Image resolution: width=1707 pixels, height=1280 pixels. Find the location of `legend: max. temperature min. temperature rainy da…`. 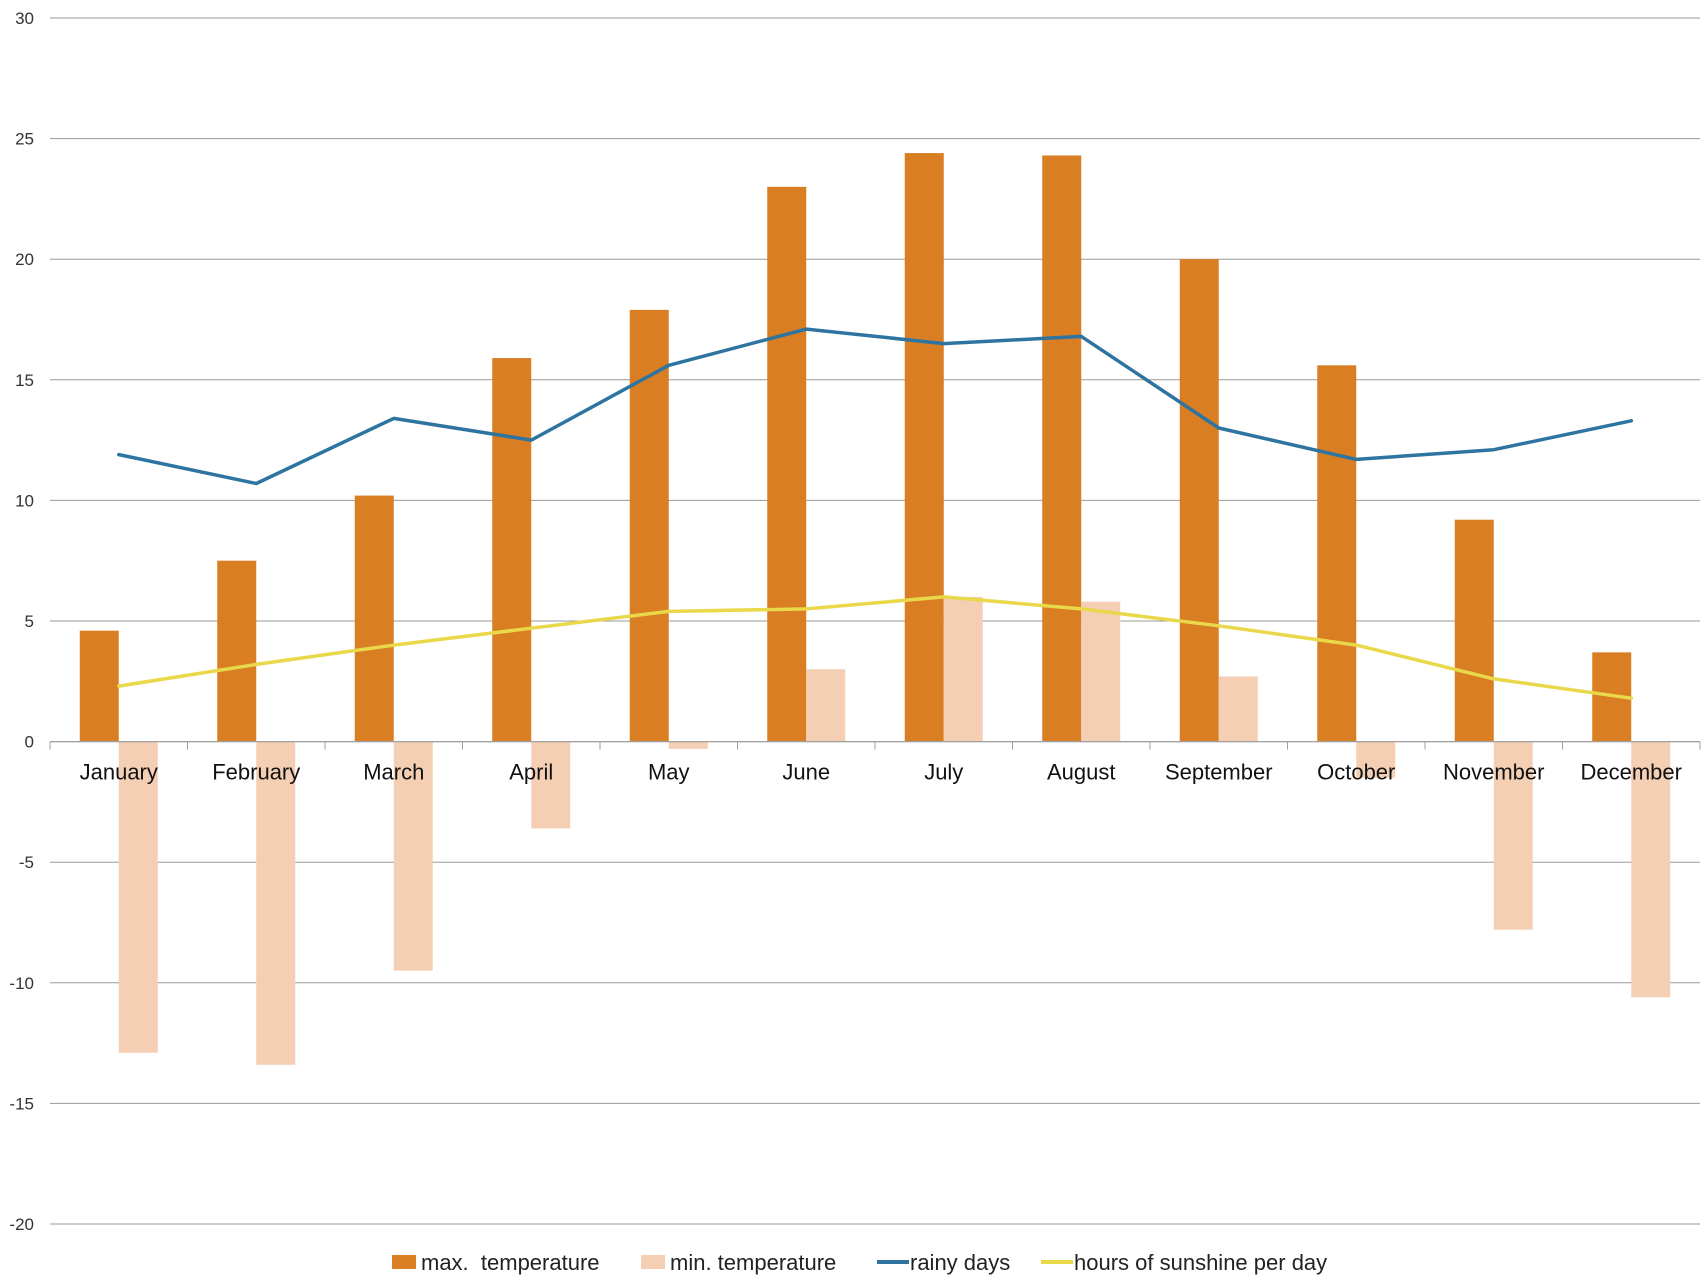

legend: max. temperature min. temperature rainy da… is located at coordinates (859, 1262).